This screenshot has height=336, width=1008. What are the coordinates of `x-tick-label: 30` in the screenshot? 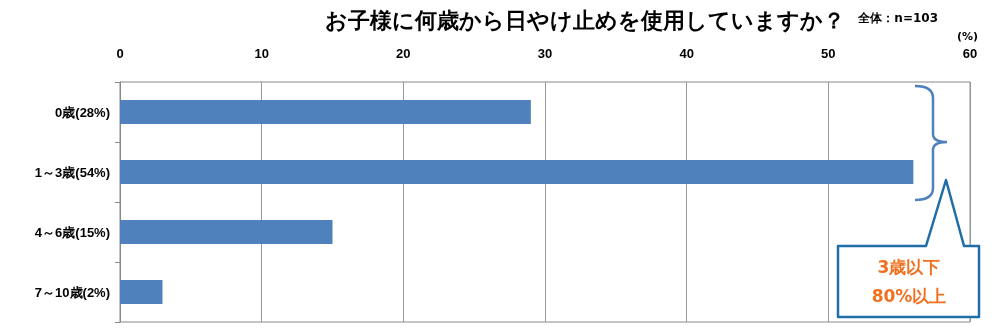 It's located at (545, 53).